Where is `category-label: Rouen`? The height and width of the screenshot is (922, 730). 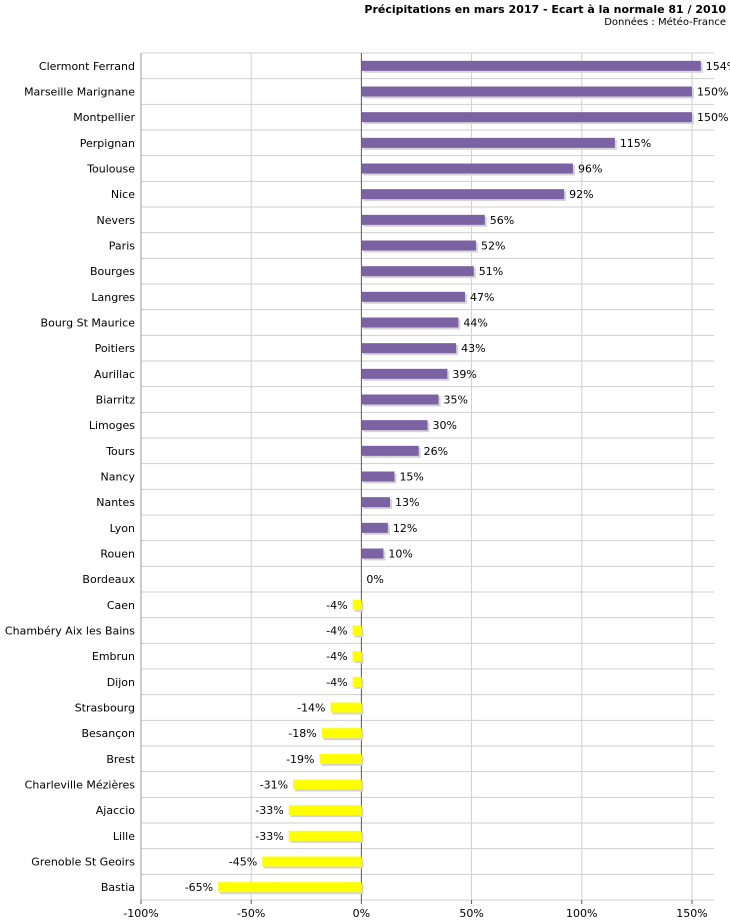
category-label: Rouen is located at coordinates (117, 554).